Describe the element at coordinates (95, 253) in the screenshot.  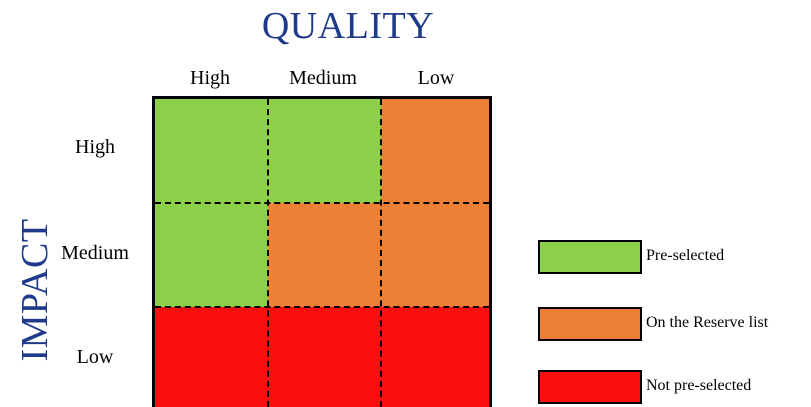
I see `row-label-medium: Medium` at that location.